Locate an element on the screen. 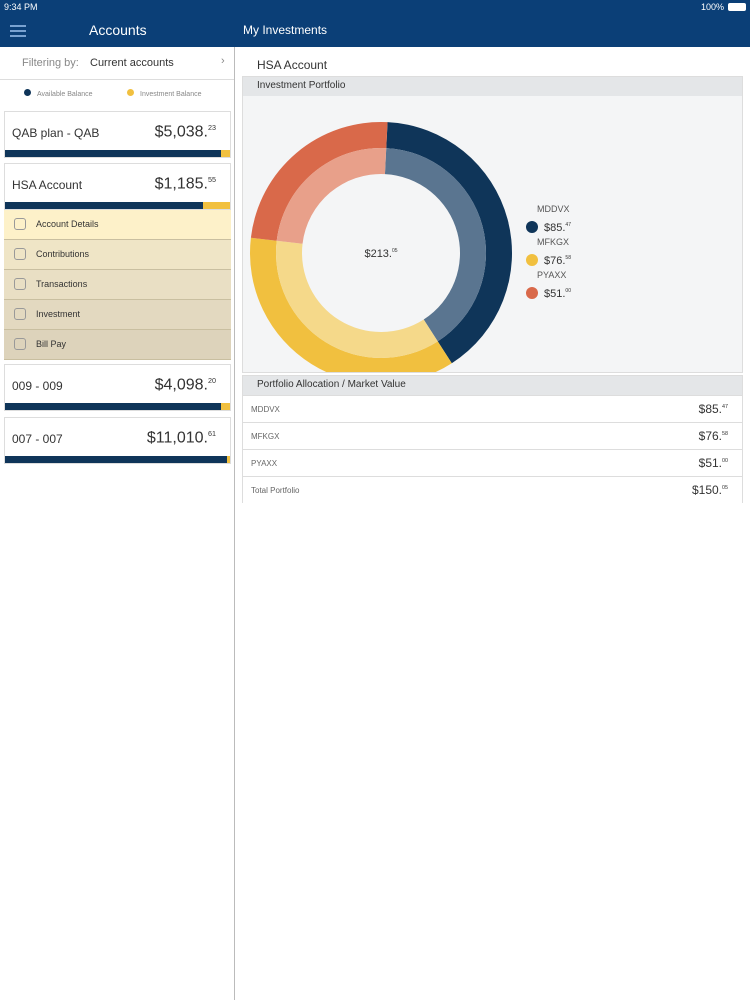 This screenshot has width=750, height=1000. legend-value: $76.58 is located at coordinates (557, 261).